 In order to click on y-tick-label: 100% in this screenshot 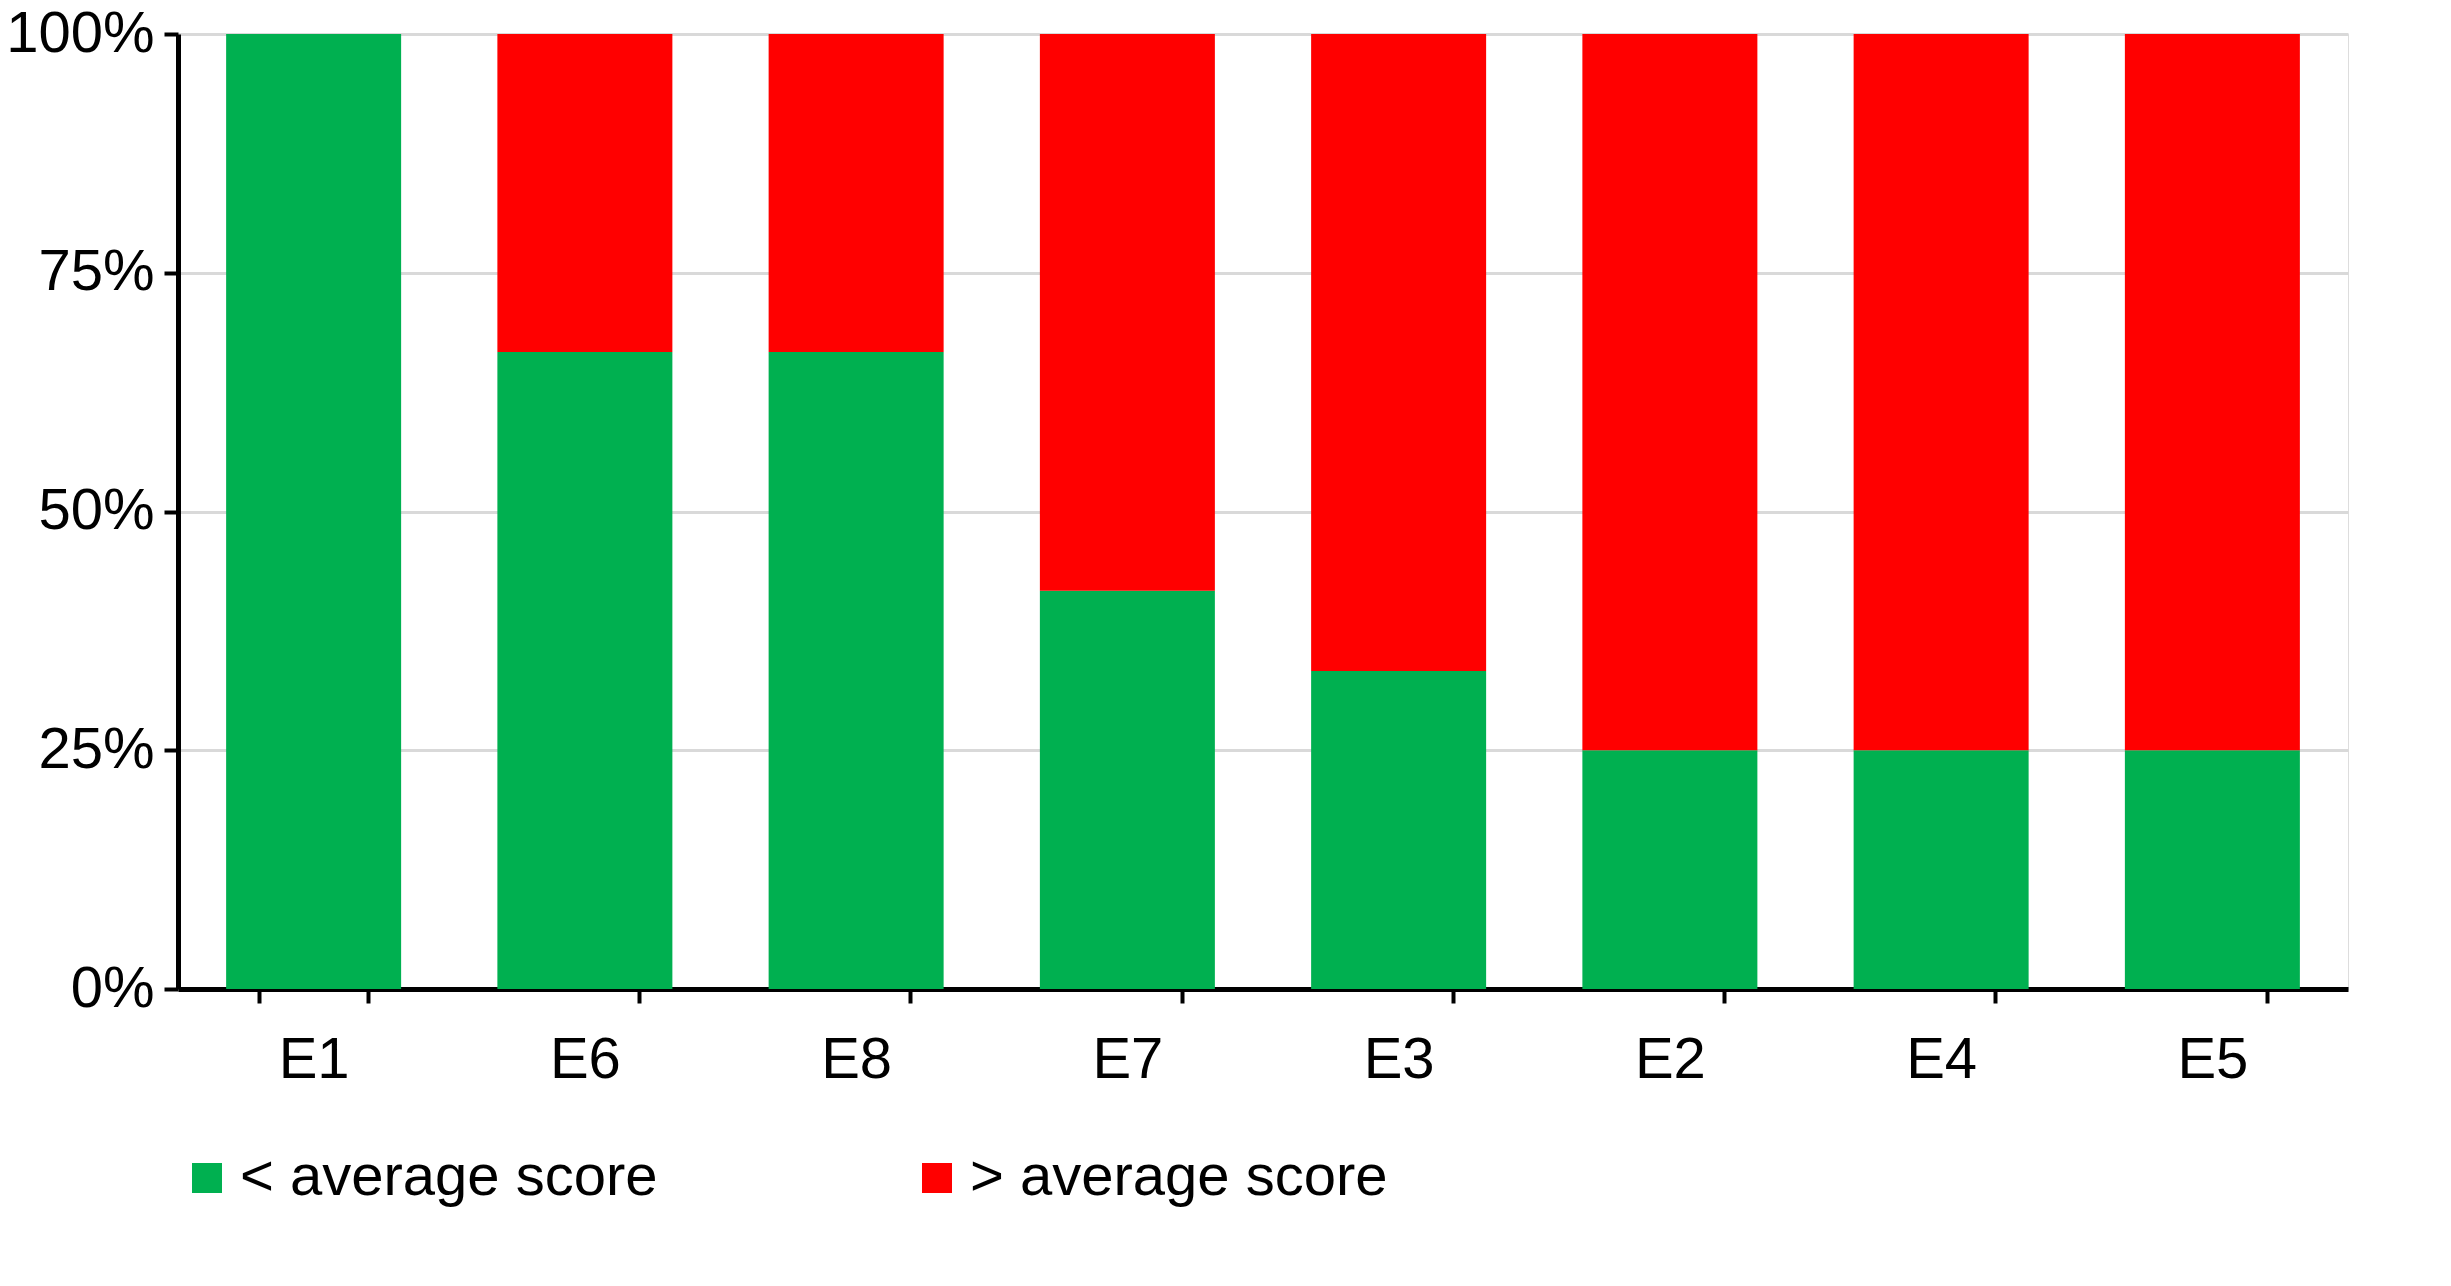, I will do `click(80, 32)`.